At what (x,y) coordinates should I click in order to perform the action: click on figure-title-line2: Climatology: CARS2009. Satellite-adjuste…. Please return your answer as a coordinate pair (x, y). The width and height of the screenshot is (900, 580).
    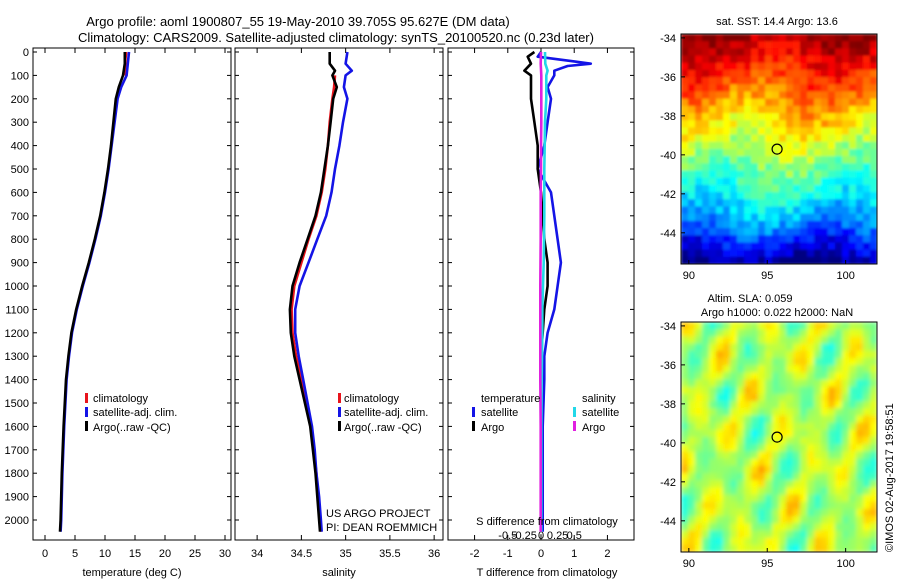
    Looking at the image, I should click on (336, 37).